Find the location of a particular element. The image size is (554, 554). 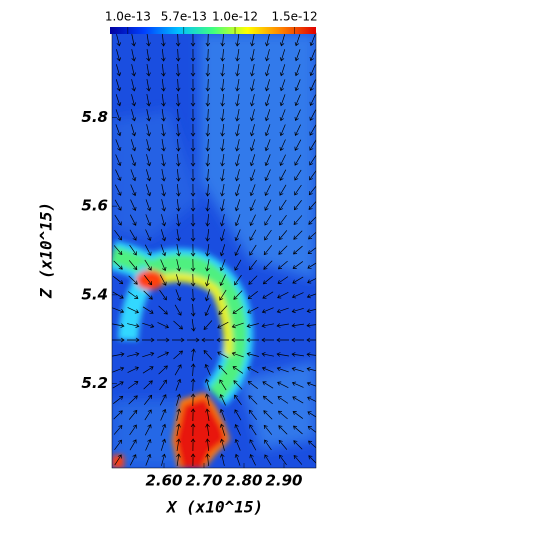

x-axis-label: X (x10^15) is located at coordinates (214, 507).